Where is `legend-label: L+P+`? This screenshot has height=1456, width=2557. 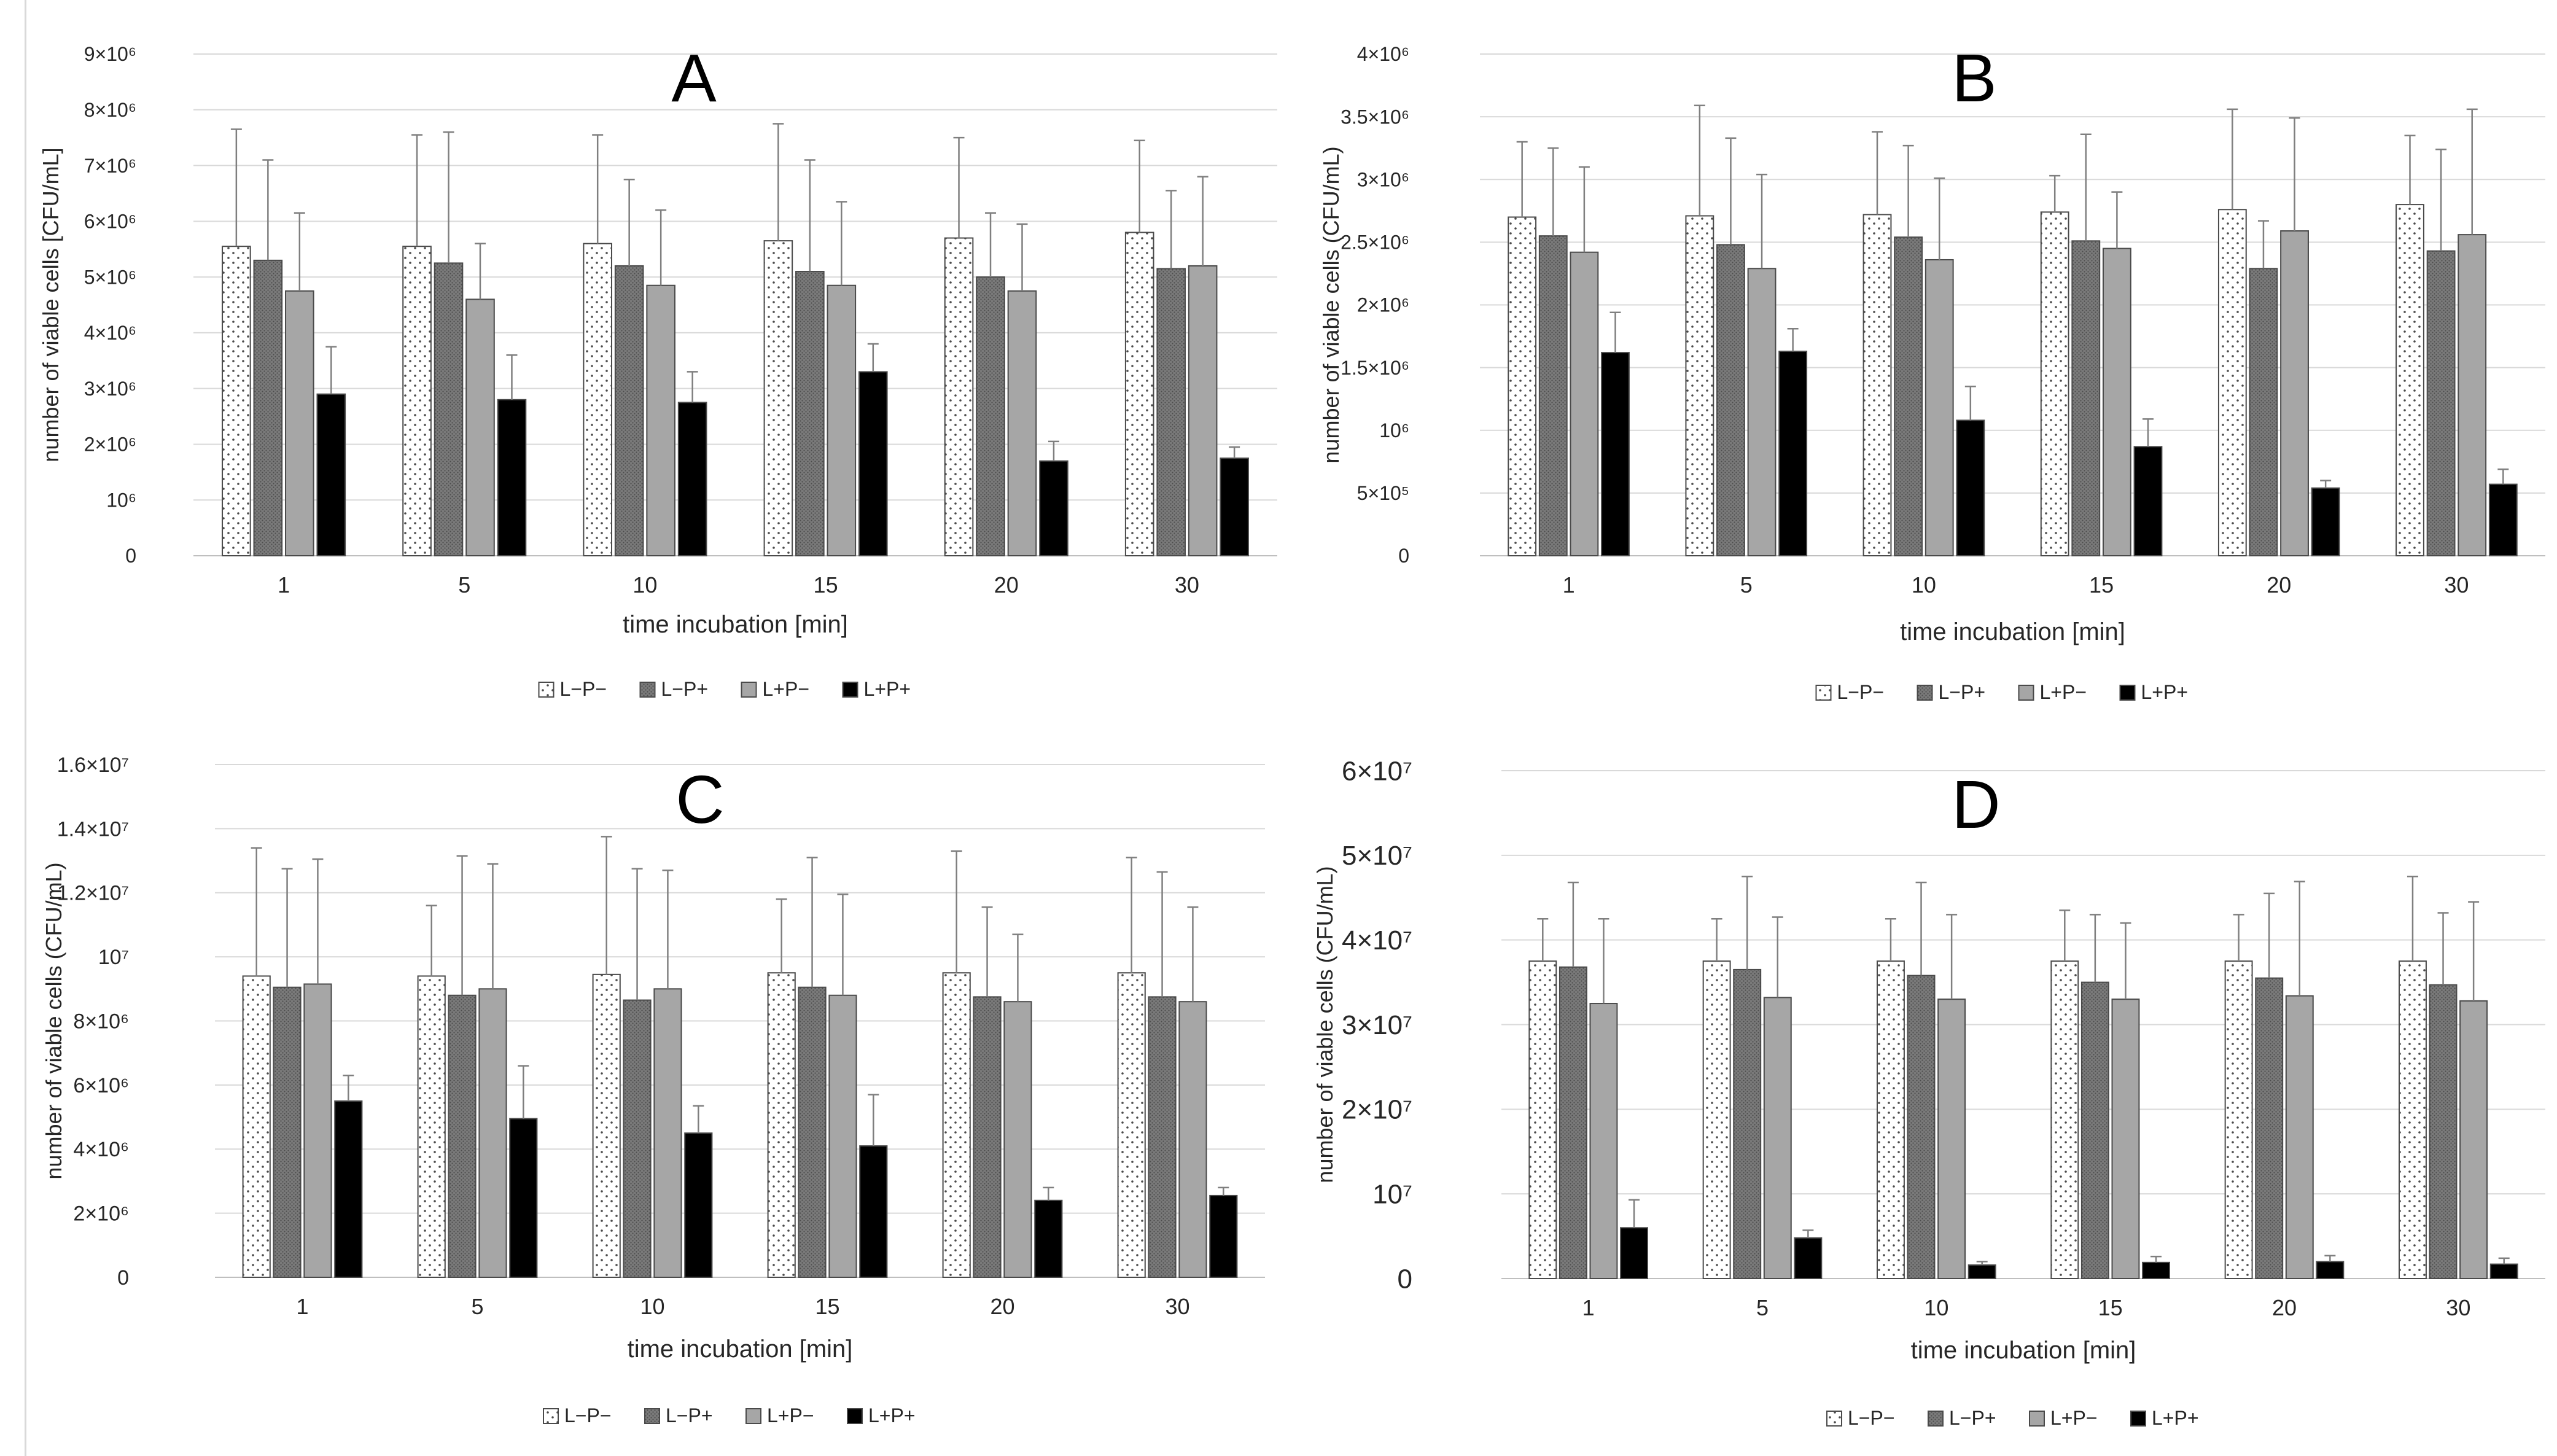 legend-label: L+P+ is located at coordinates (887, 689).